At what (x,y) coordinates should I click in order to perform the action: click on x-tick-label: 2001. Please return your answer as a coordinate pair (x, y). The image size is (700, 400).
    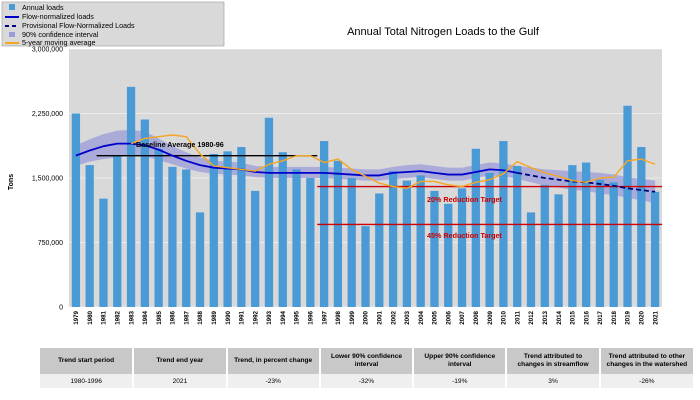
    Looking at the image, I should click on (379, 317).